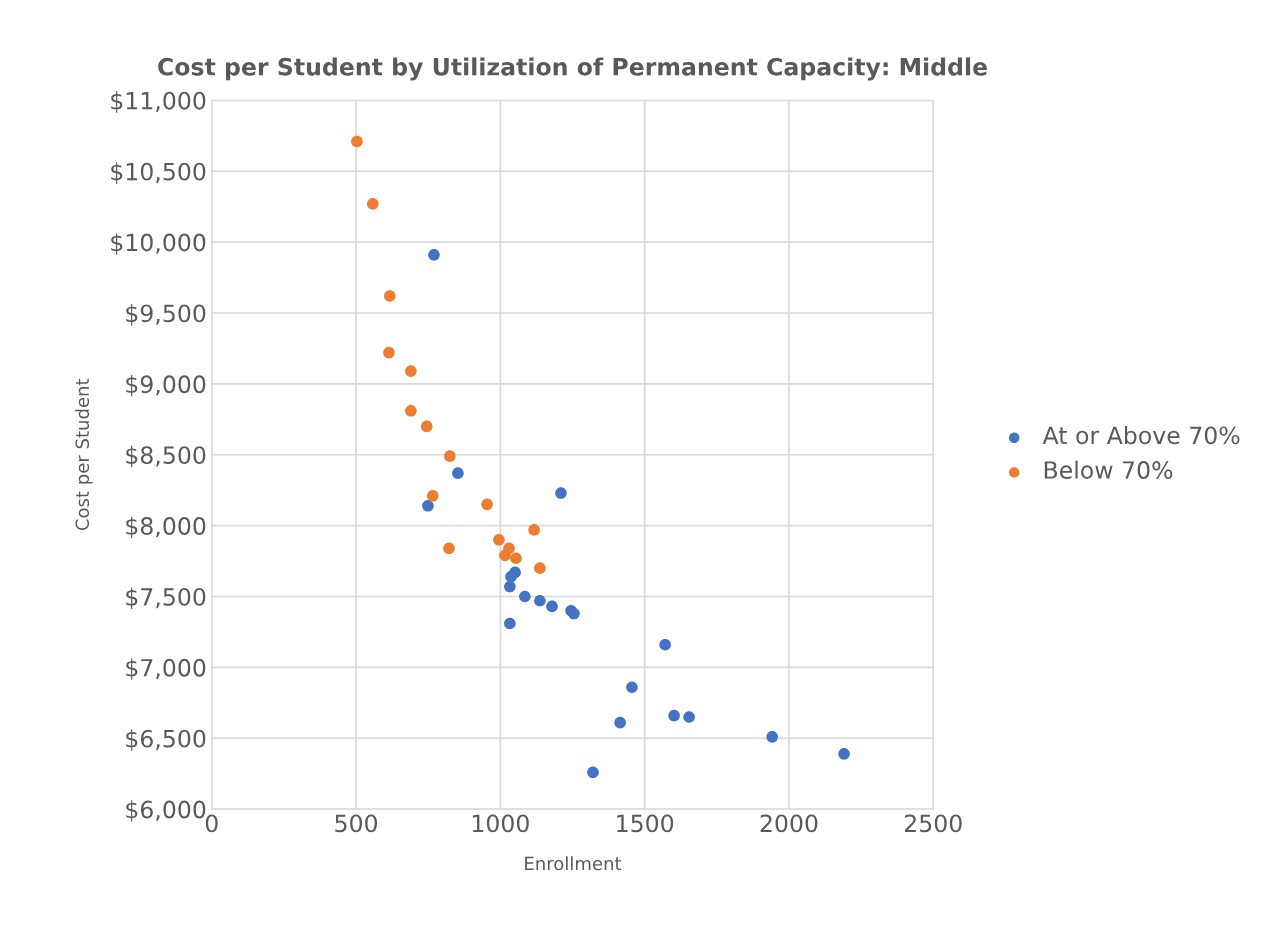 The width and height of the screenshot is (1268, 929). I want to click on y-tick-label: $7,000, so click(166, 669).